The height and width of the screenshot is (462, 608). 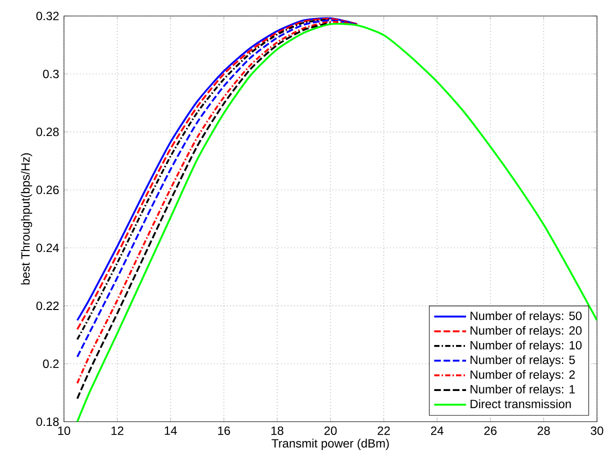 I want to click on y-tick-label: 0.3, so click(x=51, y=74).